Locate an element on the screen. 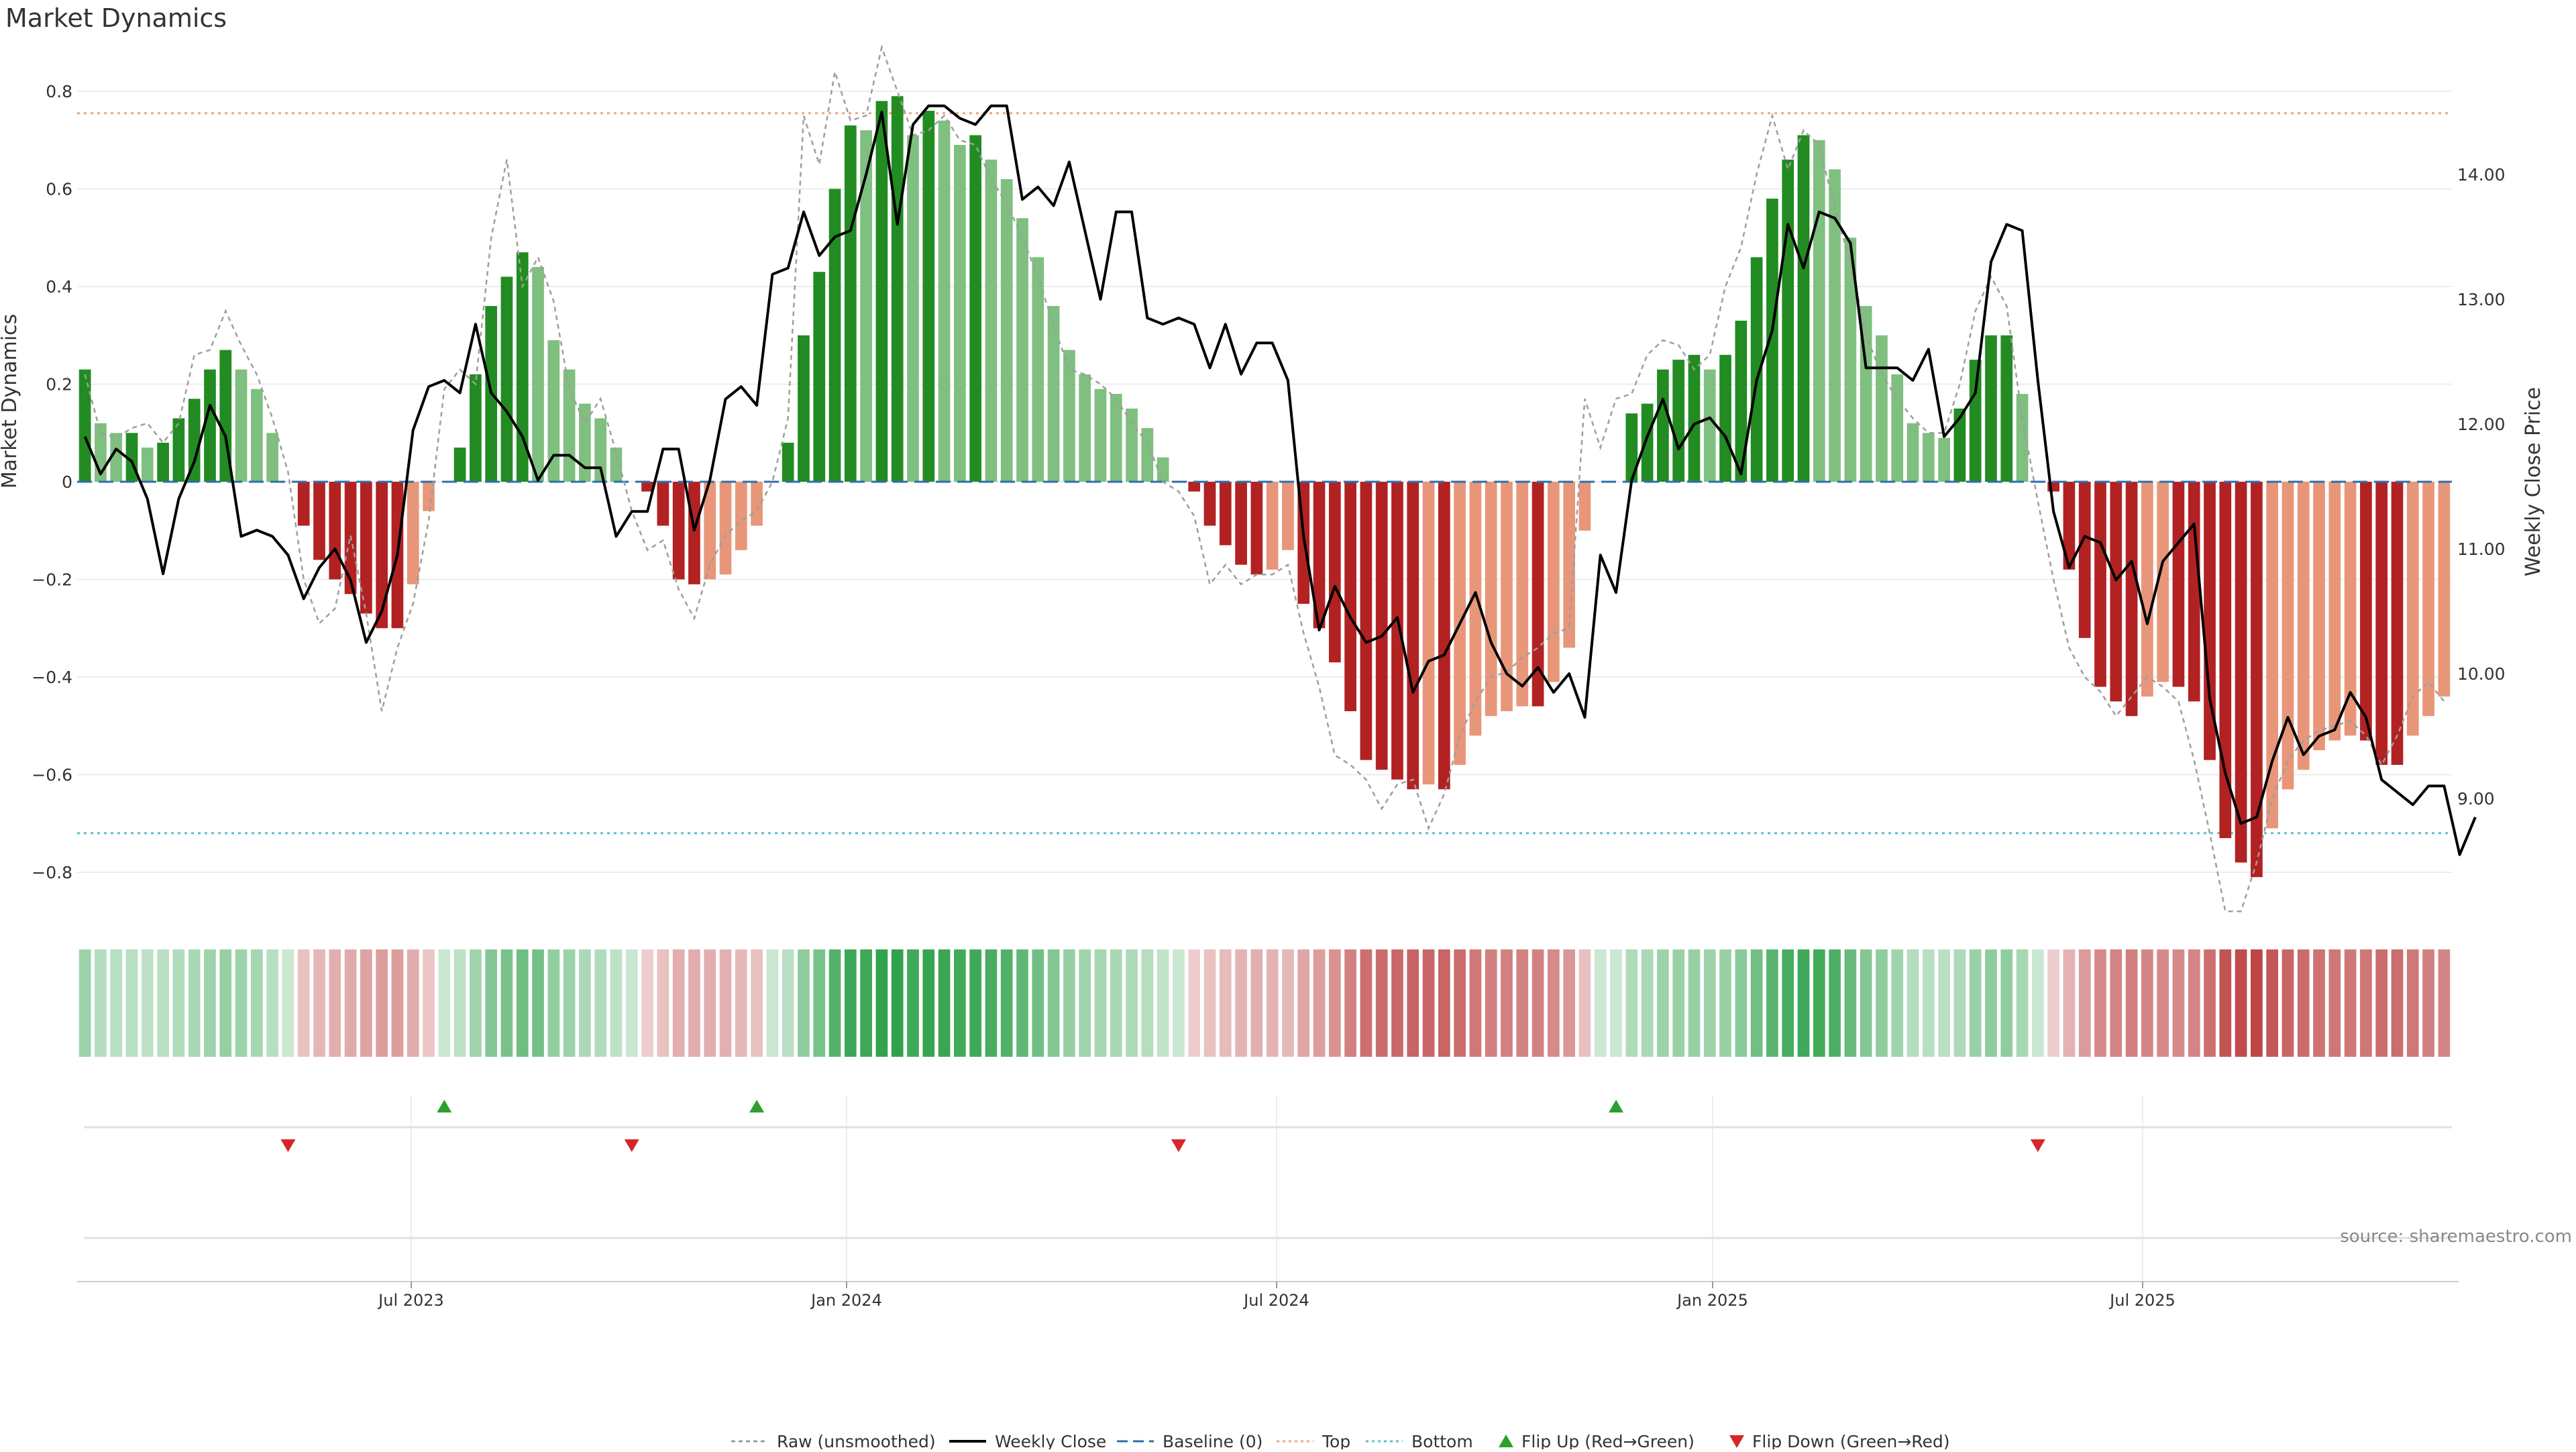 The width and height of the screenshot is (2576, 1452). y-right-tick-label: 10.00 is located at coordinates (2481, 674).